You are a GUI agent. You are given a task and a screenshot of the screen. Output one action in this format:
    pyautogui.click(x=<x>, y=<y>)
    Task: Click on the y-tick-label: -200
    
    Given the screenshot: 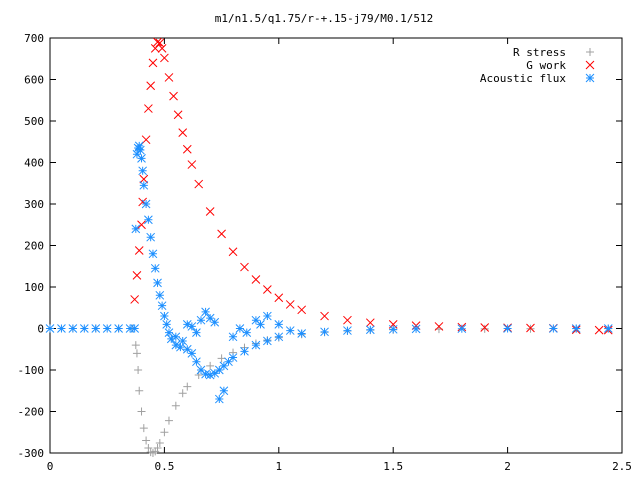 What is the action you would take?
    pyautogui.click(x=31, y=412)
    